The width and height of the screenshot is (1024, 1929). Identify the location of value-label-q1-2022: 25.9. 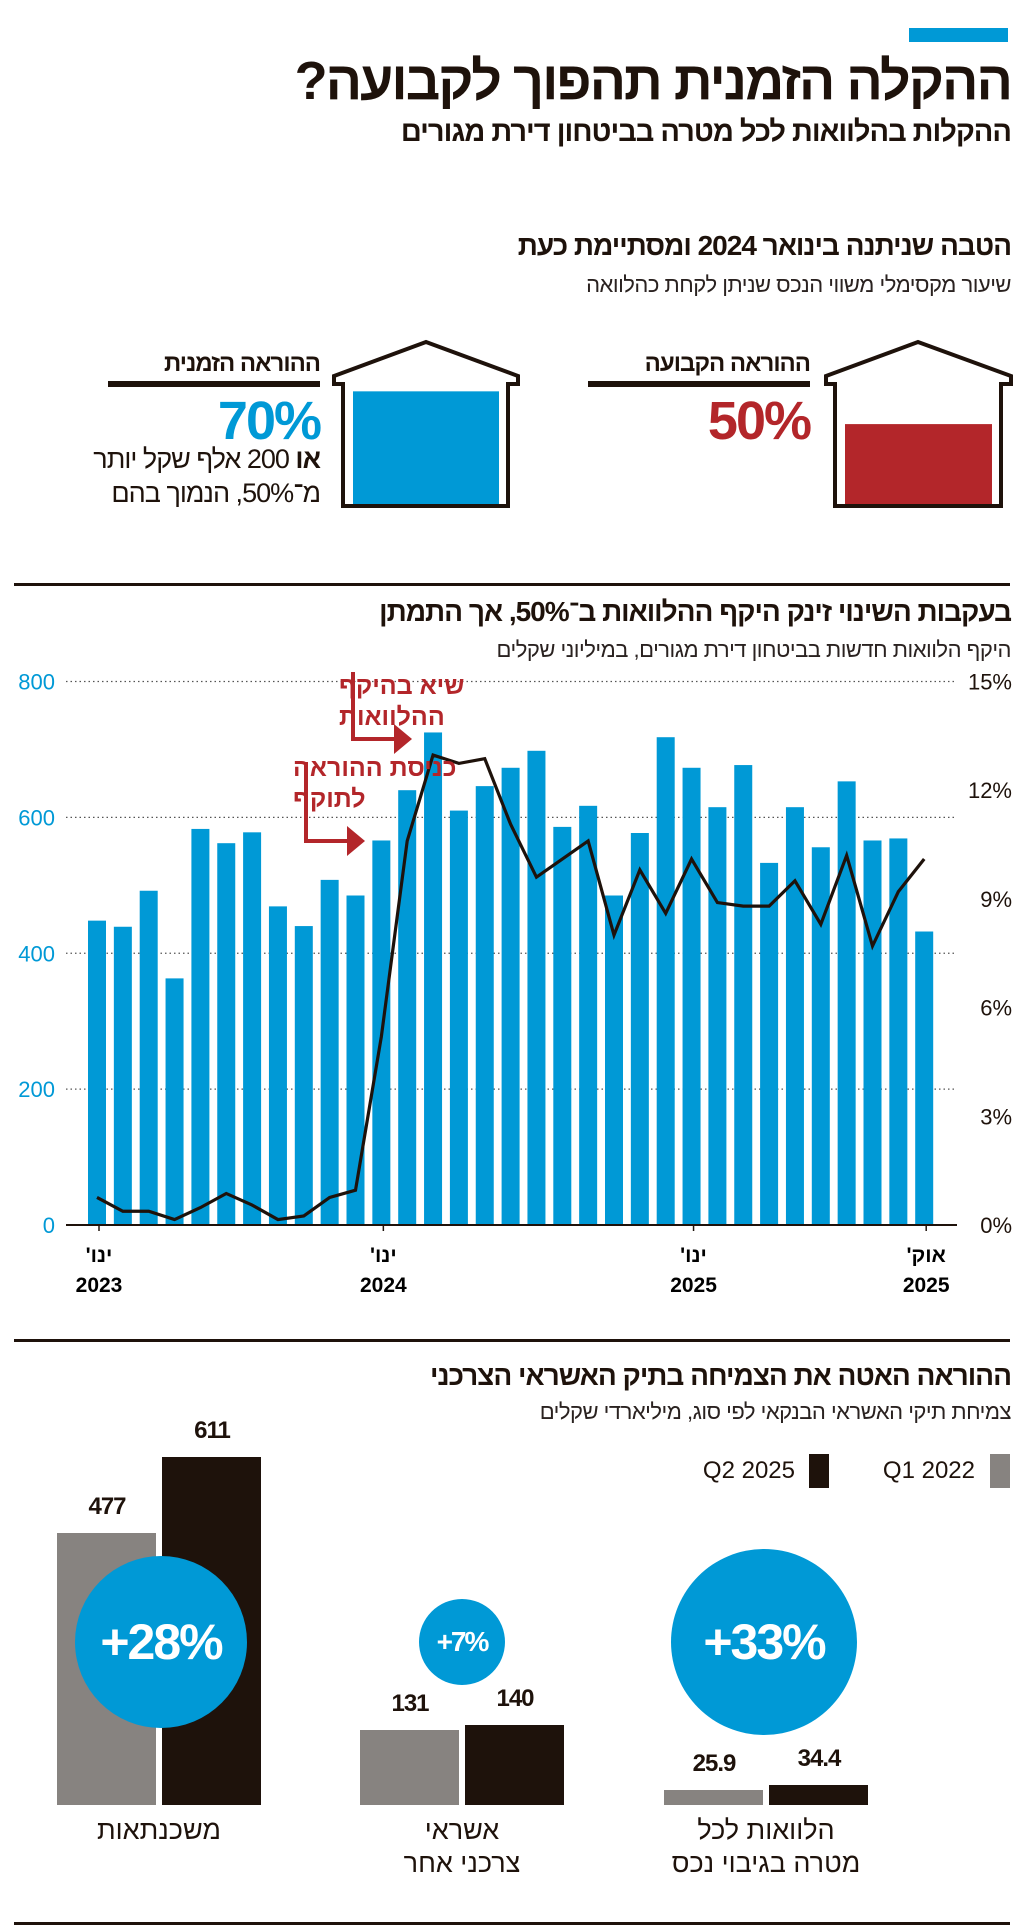
(714, 1764).